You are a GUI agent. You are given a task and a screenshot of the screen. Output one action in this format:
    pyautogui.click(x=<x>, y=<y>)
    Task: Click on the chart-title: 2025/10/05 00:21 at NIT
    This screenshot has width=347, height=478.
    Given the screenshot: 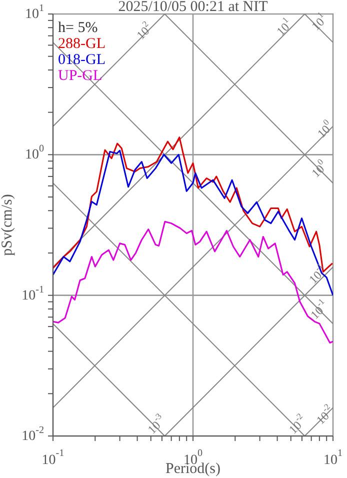 What is the action you would take?
    pyautogui.click(x=193, y=7)
    